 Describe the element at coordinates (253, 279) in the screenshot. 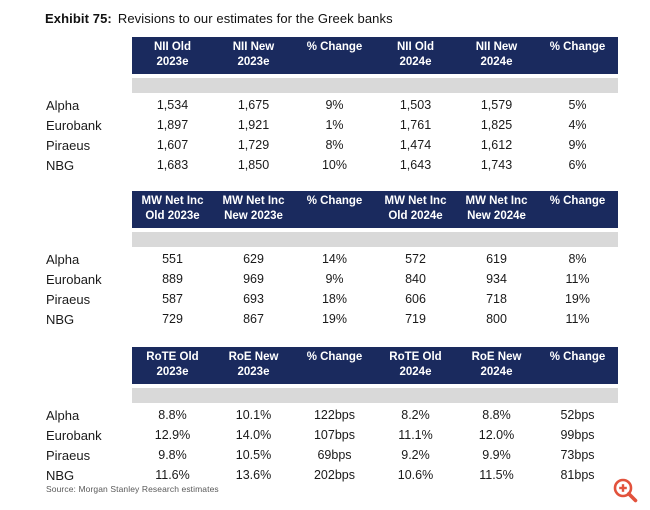

I see `data-cell: 969` at that location.